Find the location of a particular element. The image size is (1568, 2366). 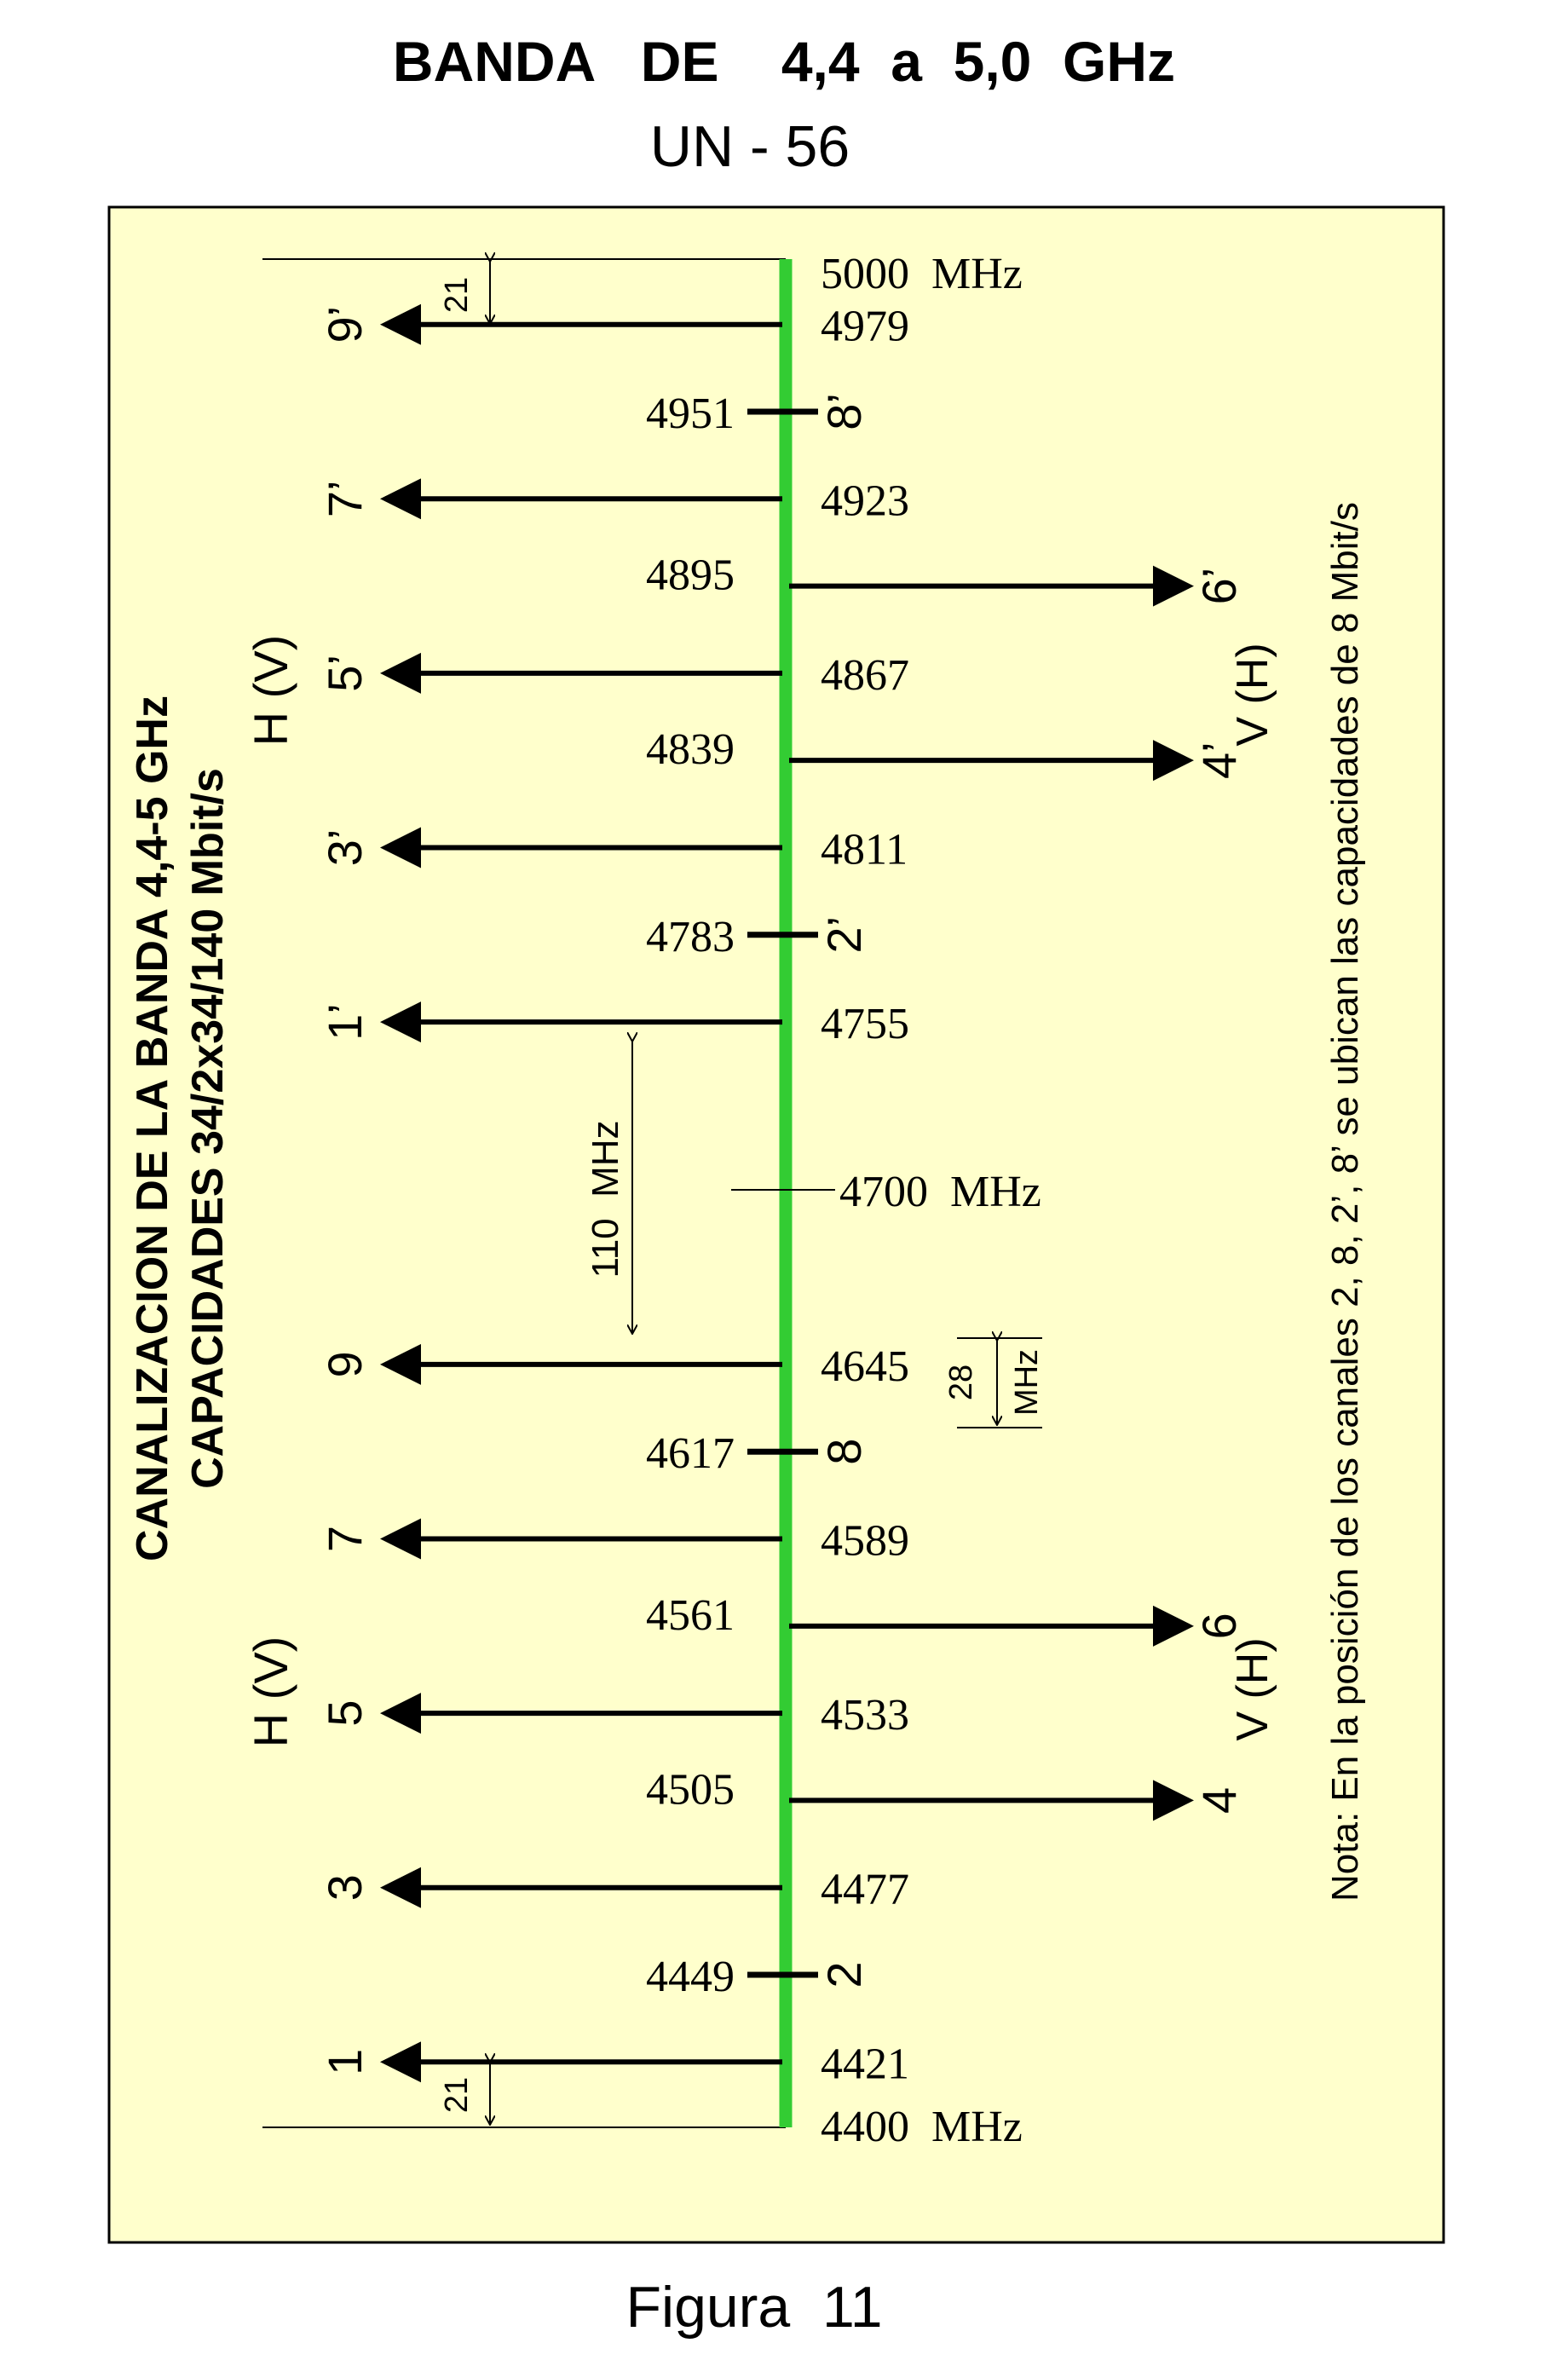

small-channel-name-lower_small-1: 2 is located at coordinates (844, 1974).